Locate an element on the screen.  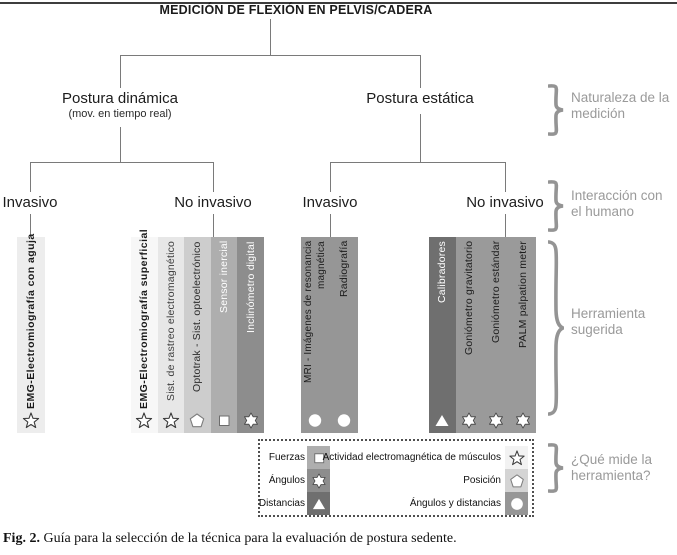
tool-bar: MRI - Imágenes de resonancia magnética is located at coordinates (315, 335).